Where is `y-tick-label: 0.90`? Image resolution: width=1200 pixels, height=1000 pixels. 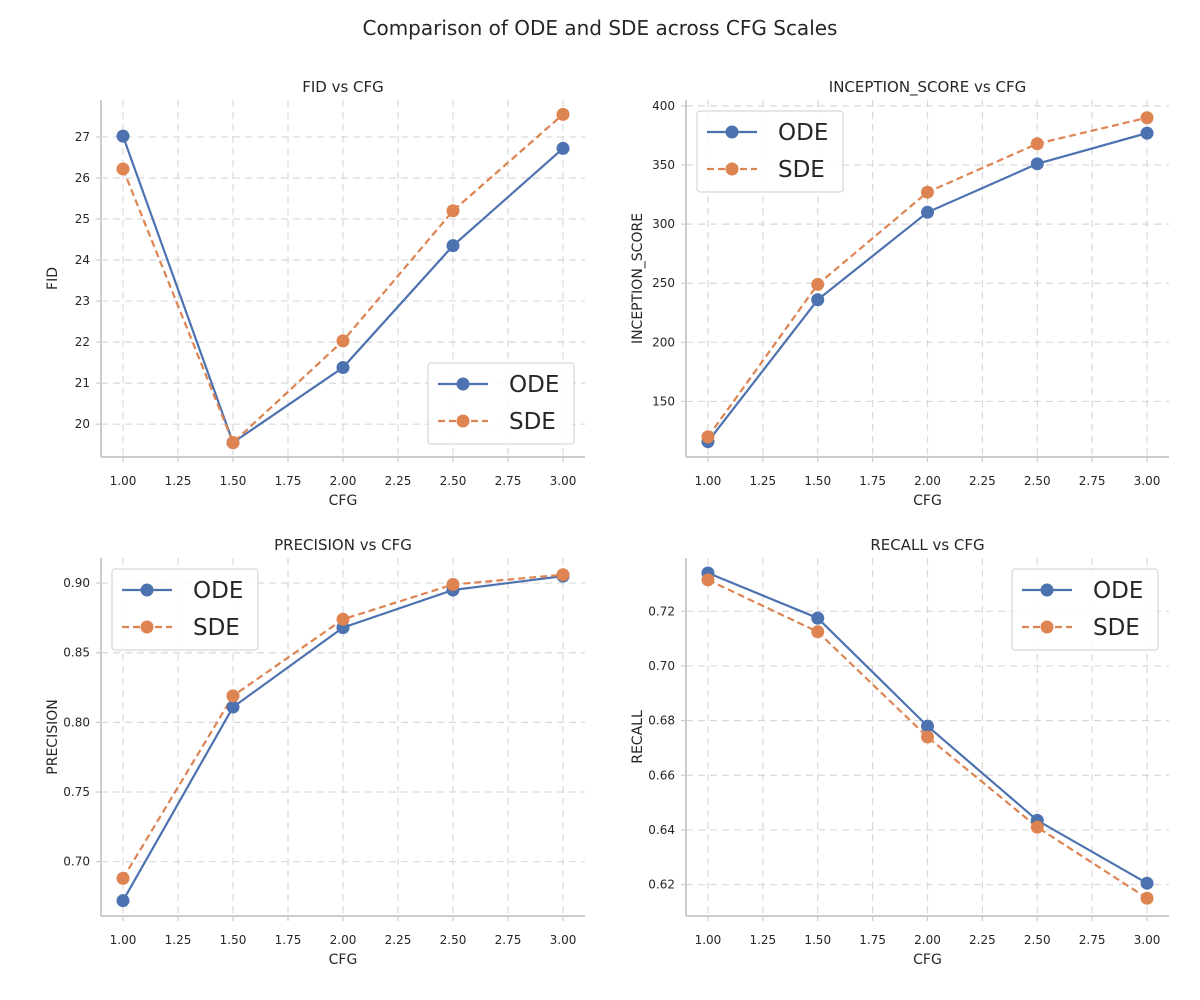
y-tick-label: 0.90 is located at coordinates (76, 583).